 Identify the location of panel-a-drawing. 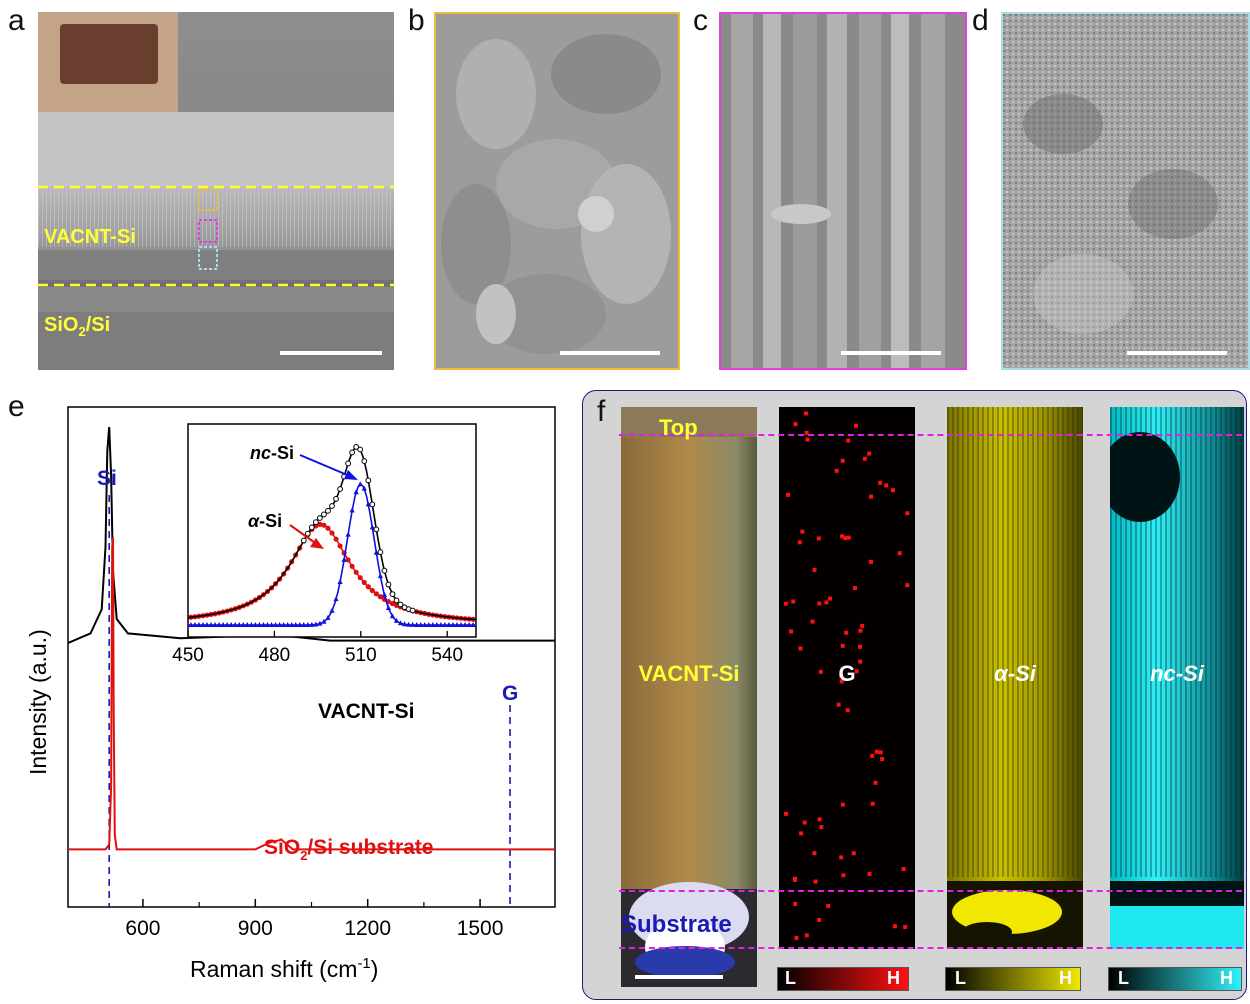
(216, 191).